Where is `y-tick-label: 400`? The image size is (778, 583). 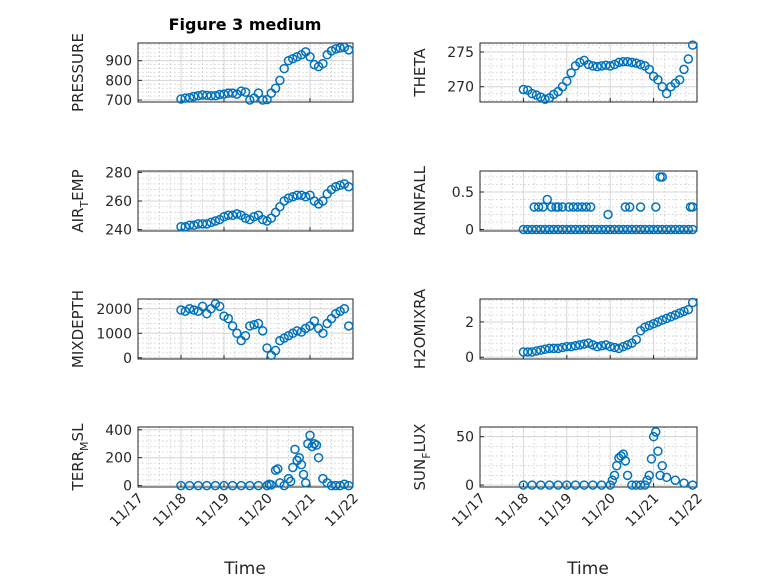 y-tick-label: 400 is located at coordinates (118, 431).